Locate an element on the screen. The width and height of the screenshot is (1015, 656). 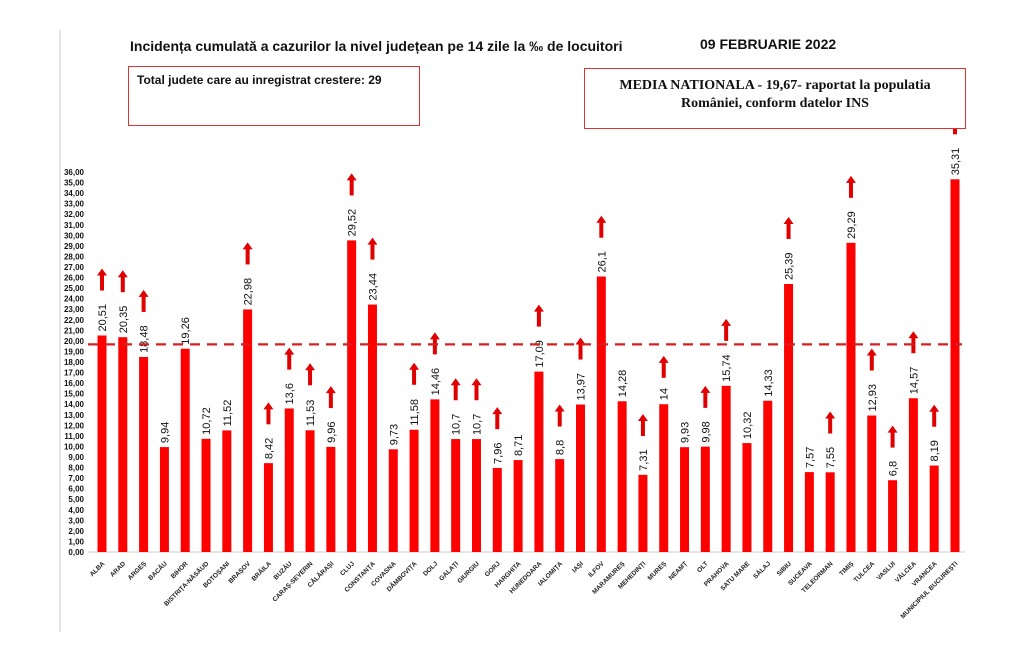
x-tick-label: SĂLAJ is located at coordinates (762, 570).